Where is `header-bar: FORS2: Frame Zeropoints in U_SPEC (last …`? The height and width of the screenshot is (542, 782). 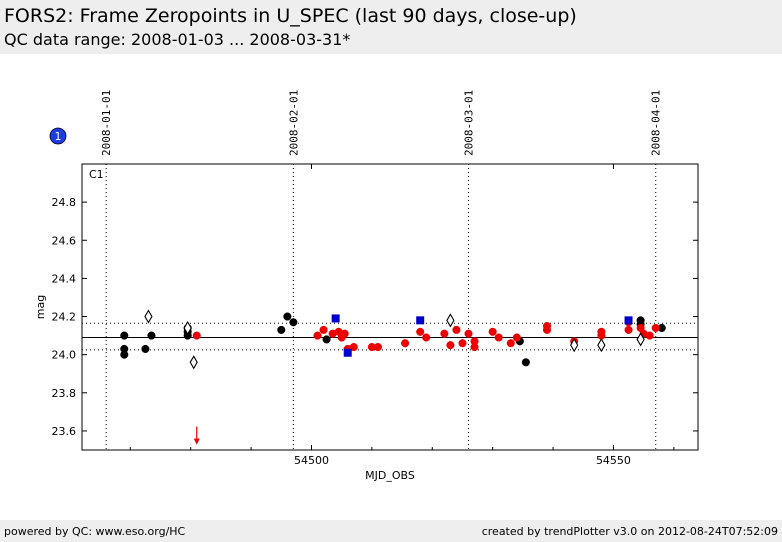 header-bar: FORS2: Frame Zeropoints in U_SPEC (last … is located at coordinates (391, 27).